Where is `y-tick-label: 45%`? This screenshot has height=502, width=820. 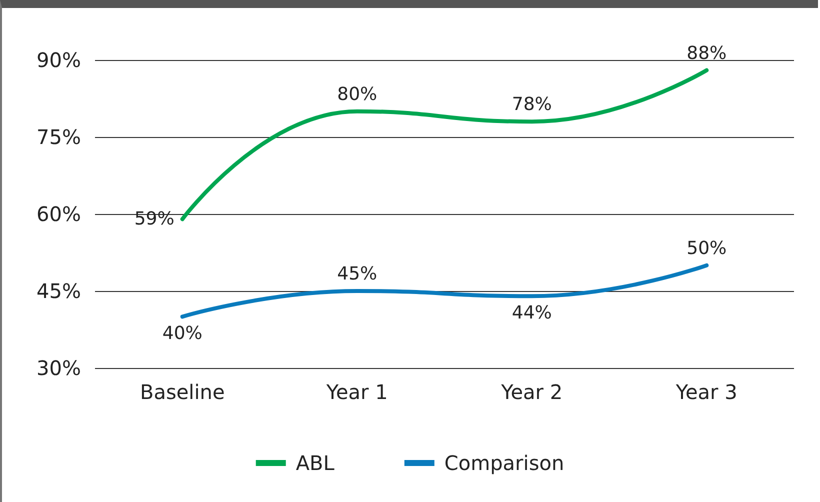
y-tick-label: 45% is located at coordinates (58, 291).